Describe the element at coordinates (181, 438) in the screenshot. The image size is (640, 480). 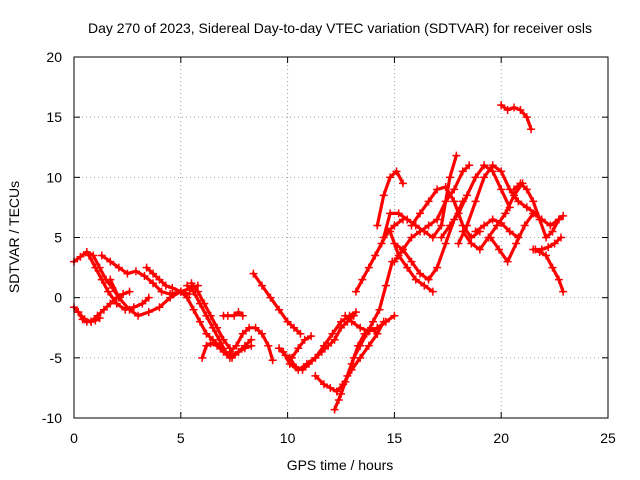
I see `x-tick-label: 5` at that location.